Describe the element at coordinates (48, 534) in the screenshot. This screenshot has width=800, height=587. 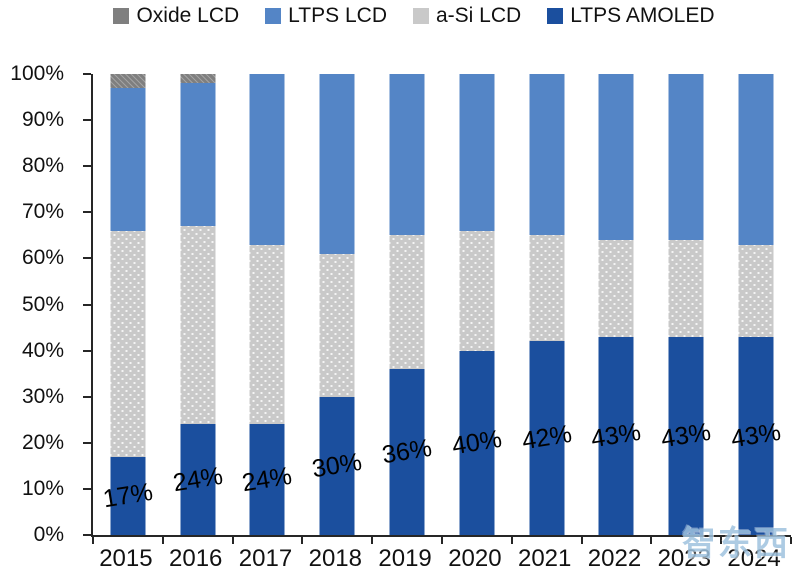
I see `y-axis-tick-label: 0%` at that location.